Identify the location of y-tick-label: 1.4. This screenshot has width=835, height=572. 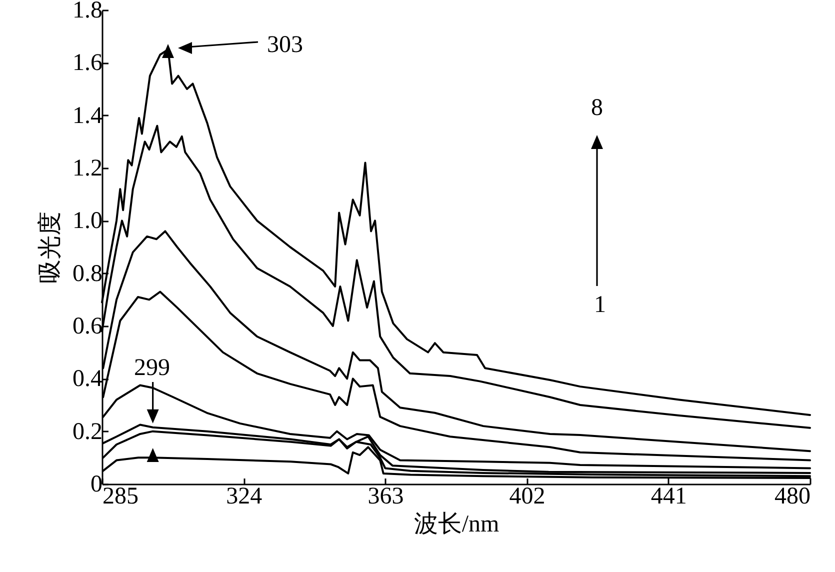
(87, 115).